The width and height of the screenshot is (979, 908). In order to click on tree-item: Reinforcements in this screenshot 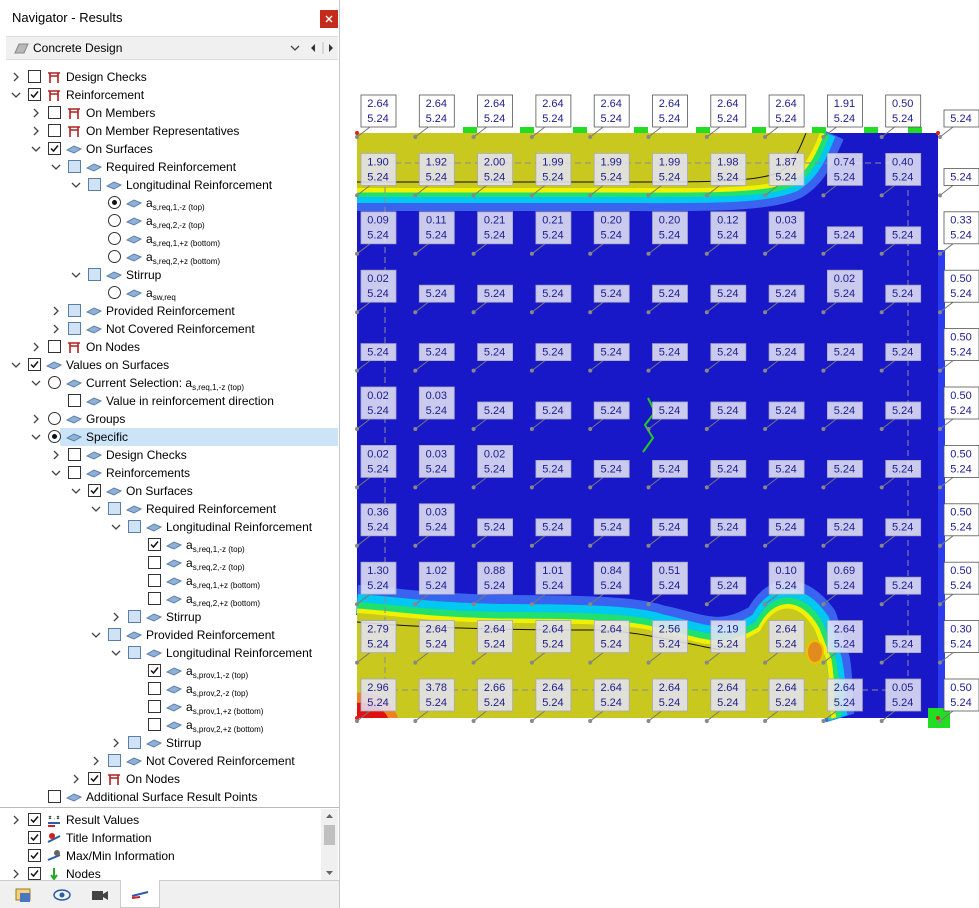, I will do `click(169, 473)`.